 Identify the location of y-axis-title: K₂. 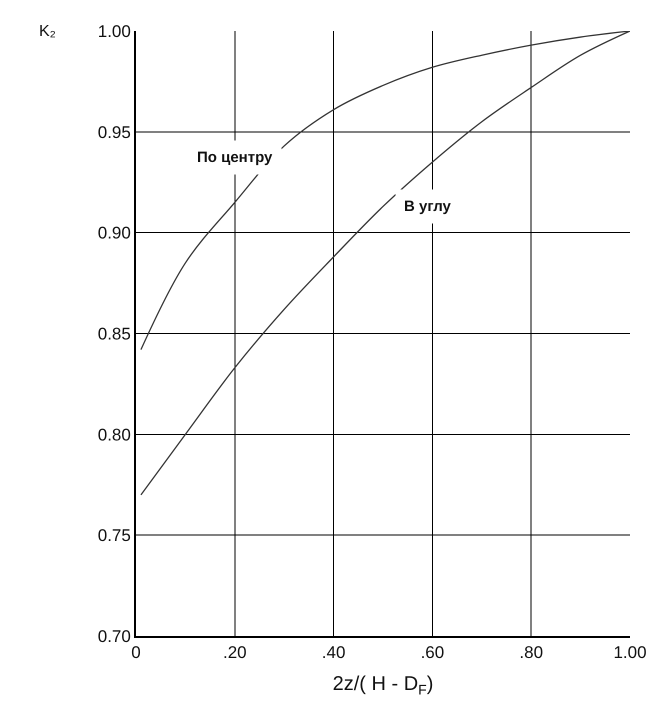
(47, 31).